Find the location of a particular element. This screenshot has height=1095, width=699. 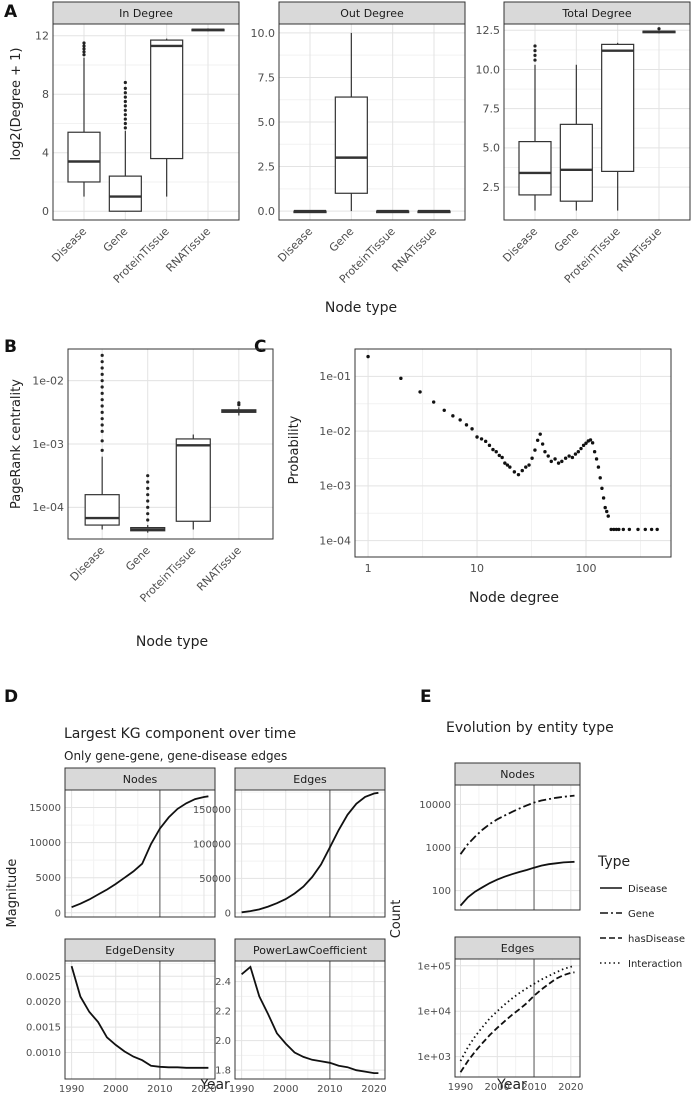

panel-d-subtitle: Only gene-gene, gene-disease edges is located at coordinates (175, 756).